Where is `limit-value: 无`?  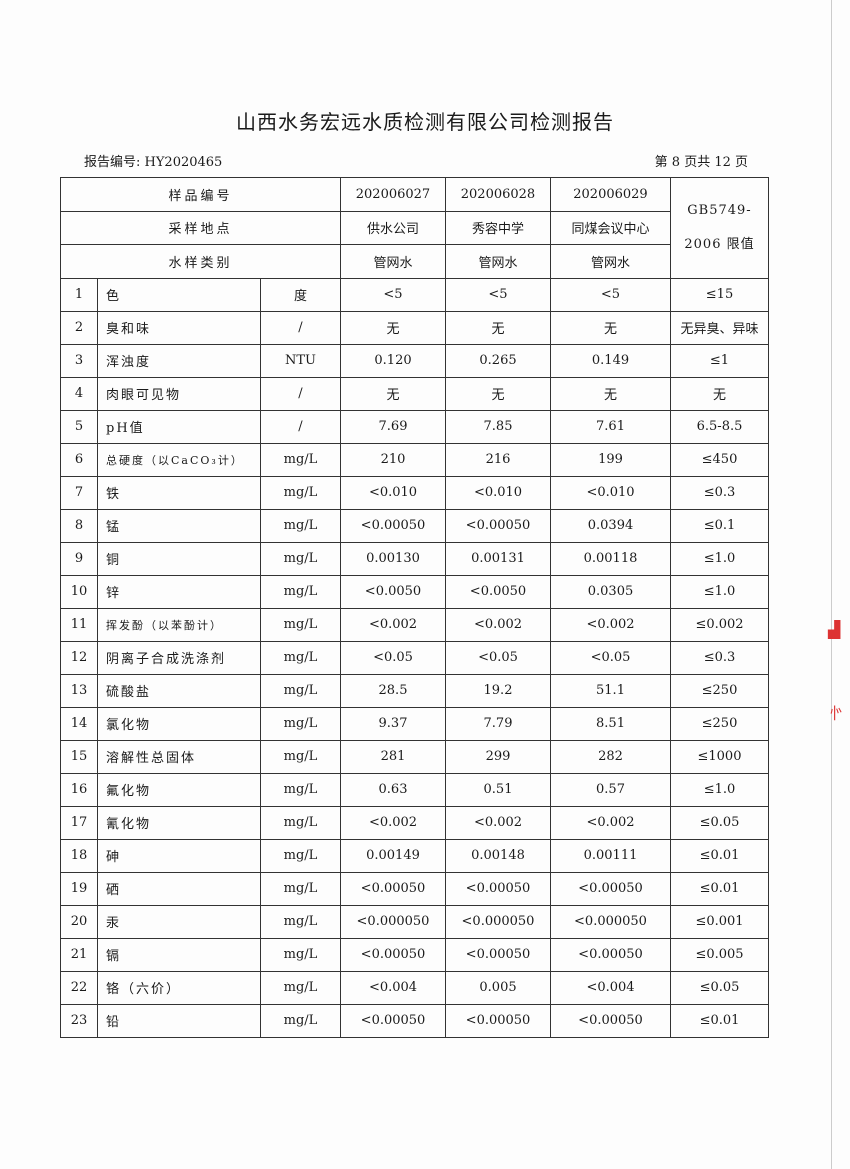
limit-value: 无 is located at coordinates (719, 393).